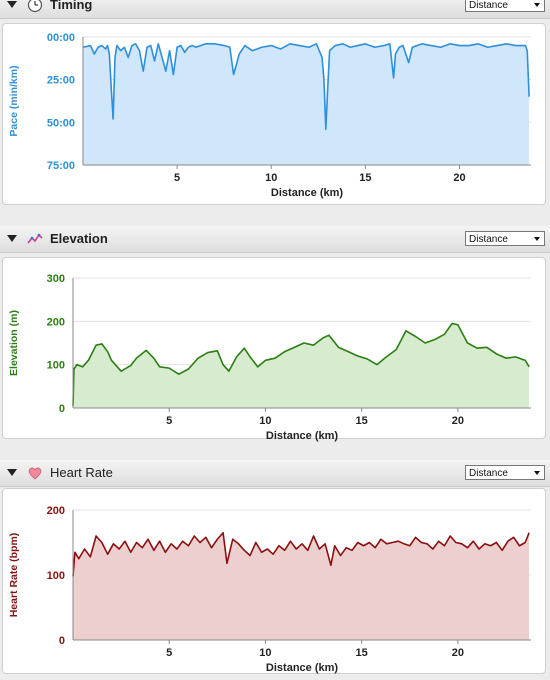 Image resolution: width=550 pixels, height=680 pixels. Describe the element at coordinates (14, 575) in the screenshot. I see `y-axis-label: Heart Rate (bpm)` at that location.